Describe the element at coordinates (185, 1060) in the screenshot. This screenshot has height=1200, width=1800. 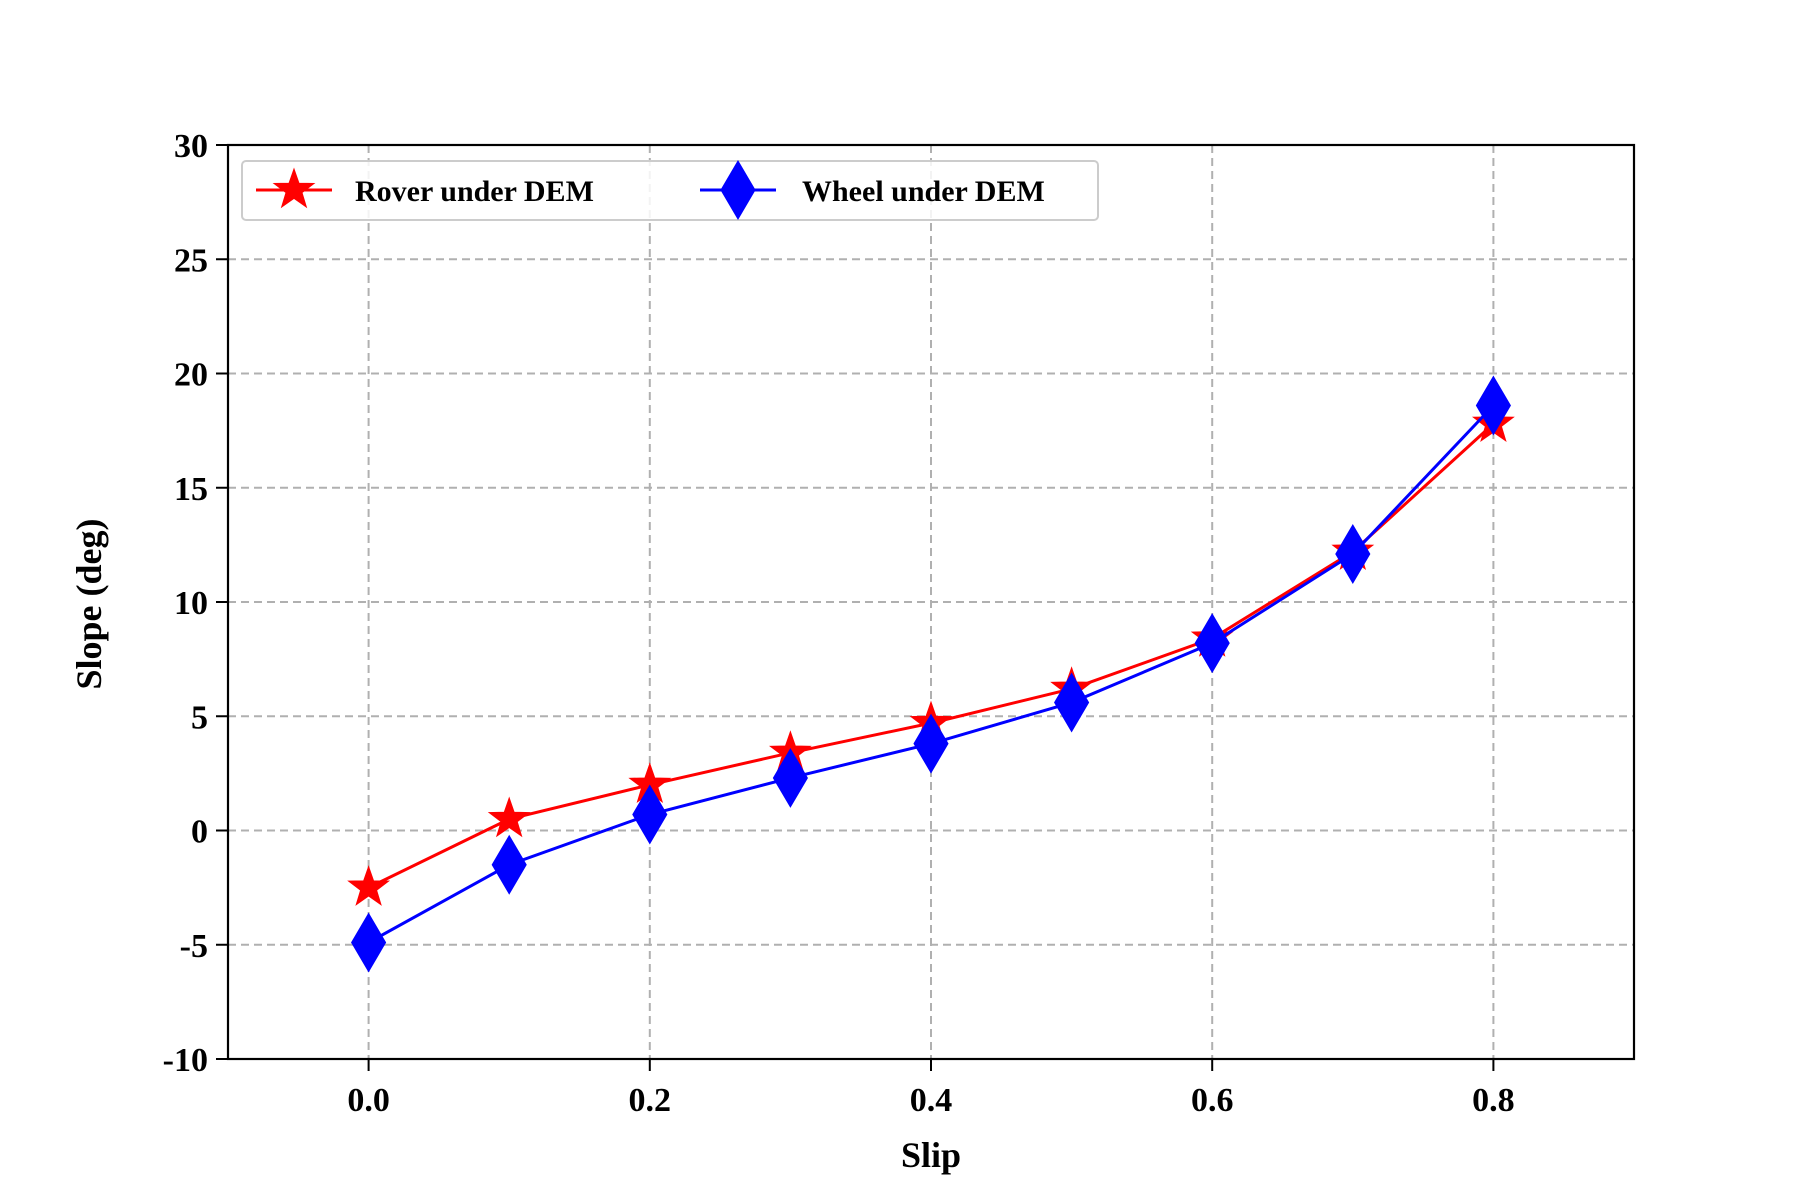
I see `y-tick-label: -10` at that location.